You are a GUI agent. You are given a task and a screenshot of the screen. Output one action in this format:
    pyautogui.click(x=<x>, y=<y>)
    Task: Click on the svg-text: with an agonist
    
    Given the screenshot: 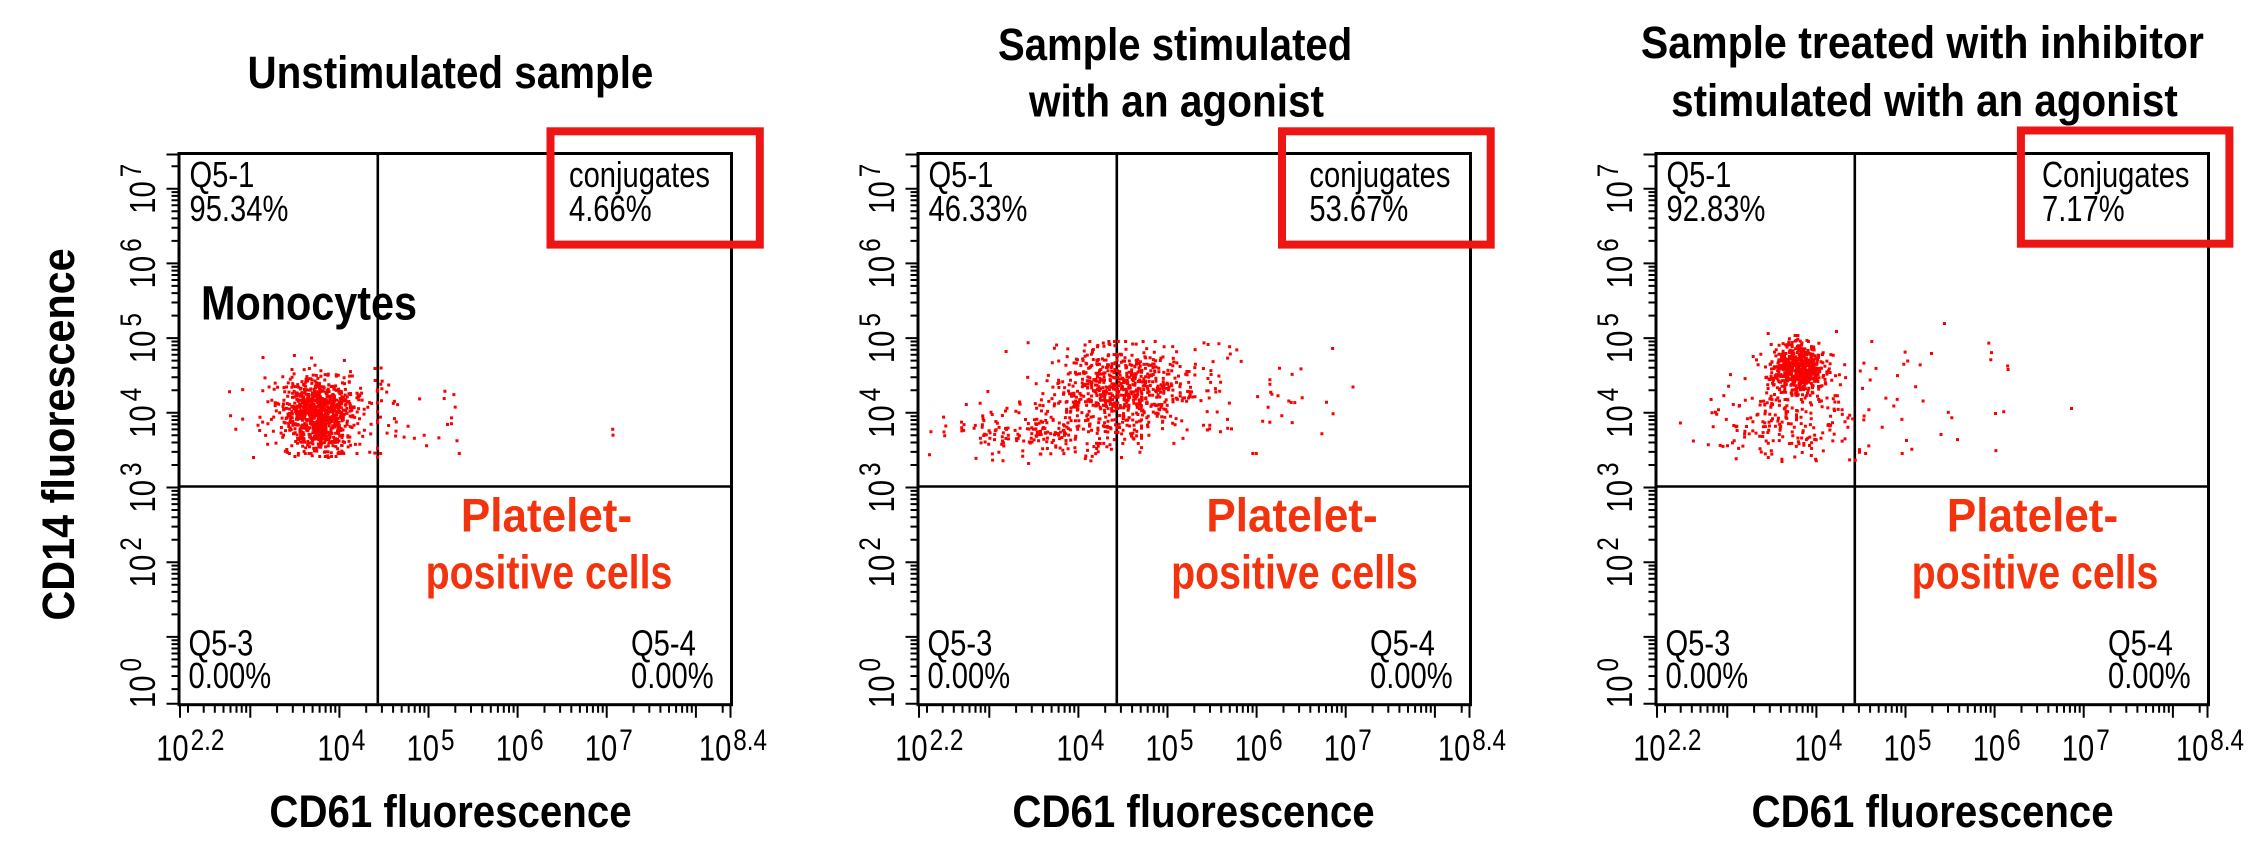 What is the action you would take?
    pyautogui.click(x=1176, y=101)
    